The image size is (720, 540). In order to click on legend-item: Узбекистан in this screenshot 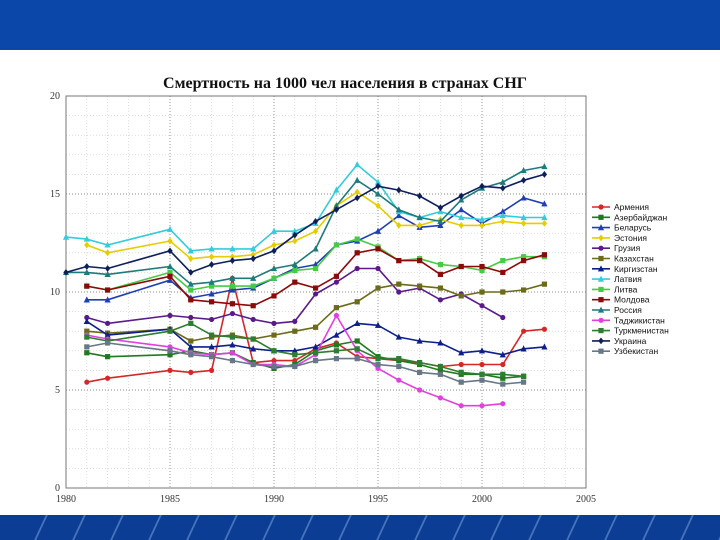, I will do `click(625, 351)`.